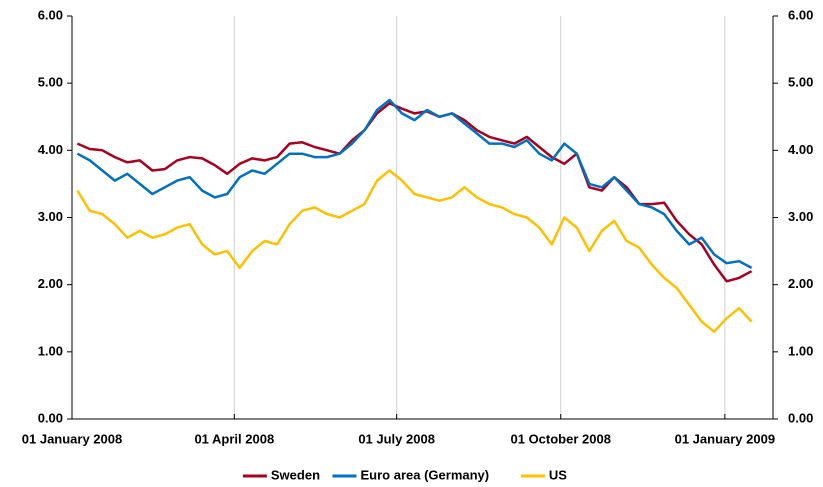 This screenshot has height=487, width=823. I want to click on x-tick-label: 01 January 2008, so click(72, 438).